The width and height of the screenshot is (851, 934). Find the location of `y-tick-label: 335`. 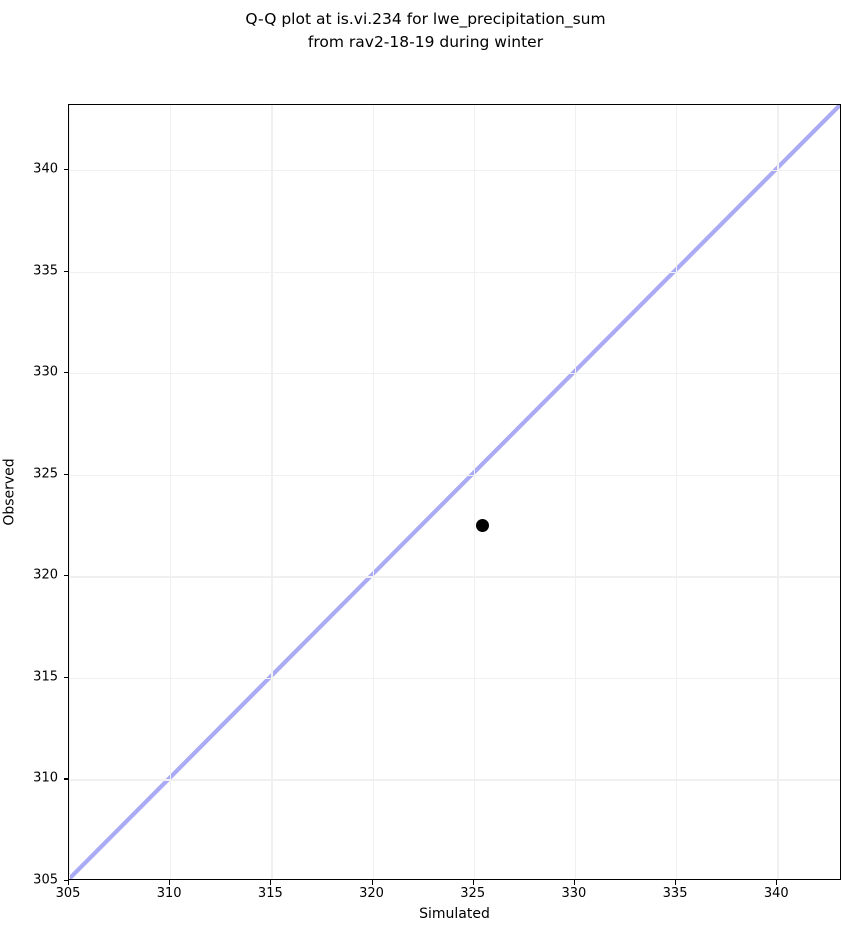

y-tick-label: 335 is located at coordinates (45, 271).